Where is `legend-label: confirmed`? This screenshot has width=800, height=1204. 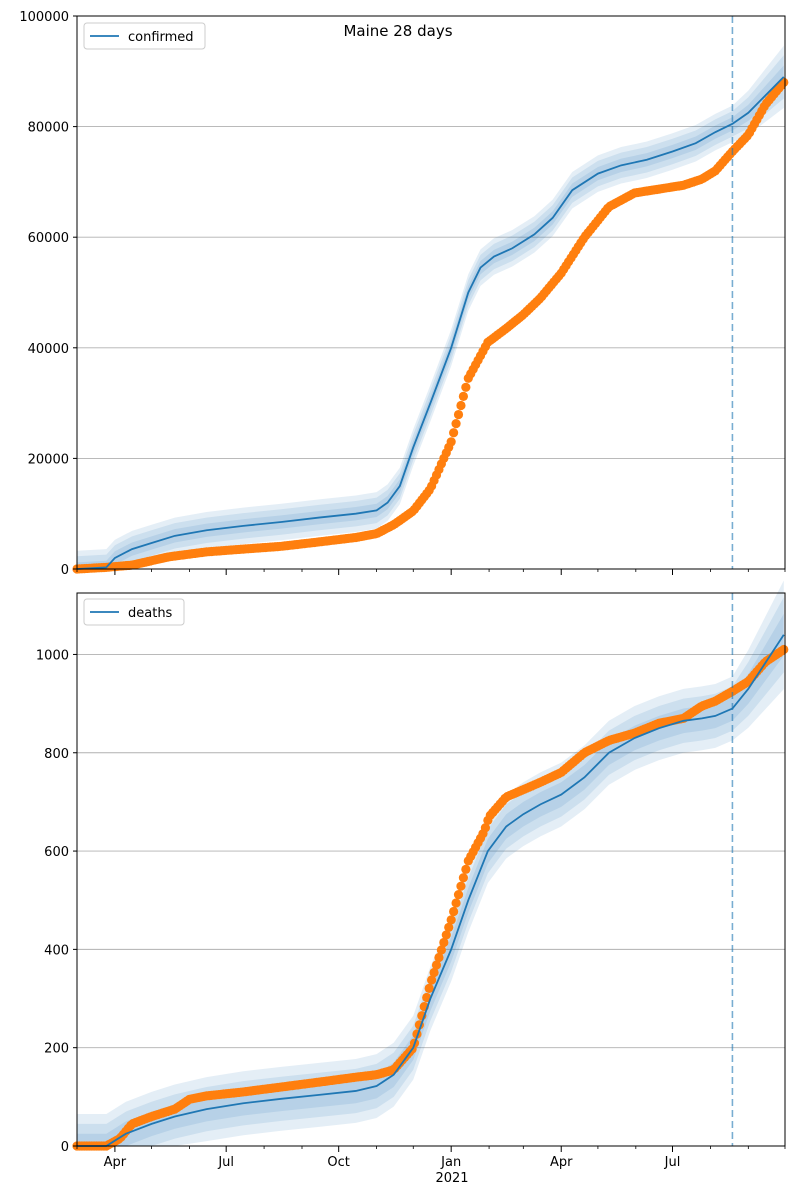
legend-label: confirmed is located at coordinates (161, 37).